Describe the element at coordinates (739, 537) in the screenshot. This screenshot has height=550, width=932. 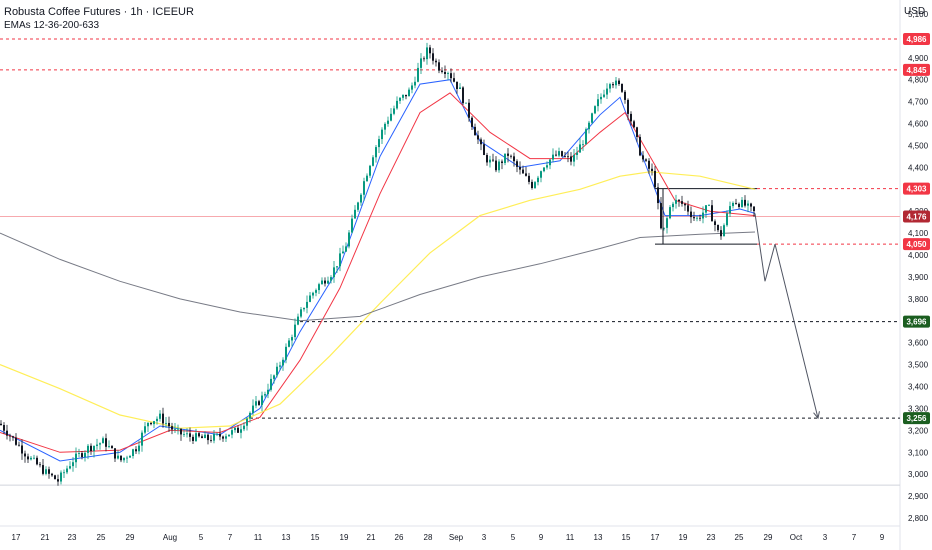
I see `time-tick-label: 25` at that location.